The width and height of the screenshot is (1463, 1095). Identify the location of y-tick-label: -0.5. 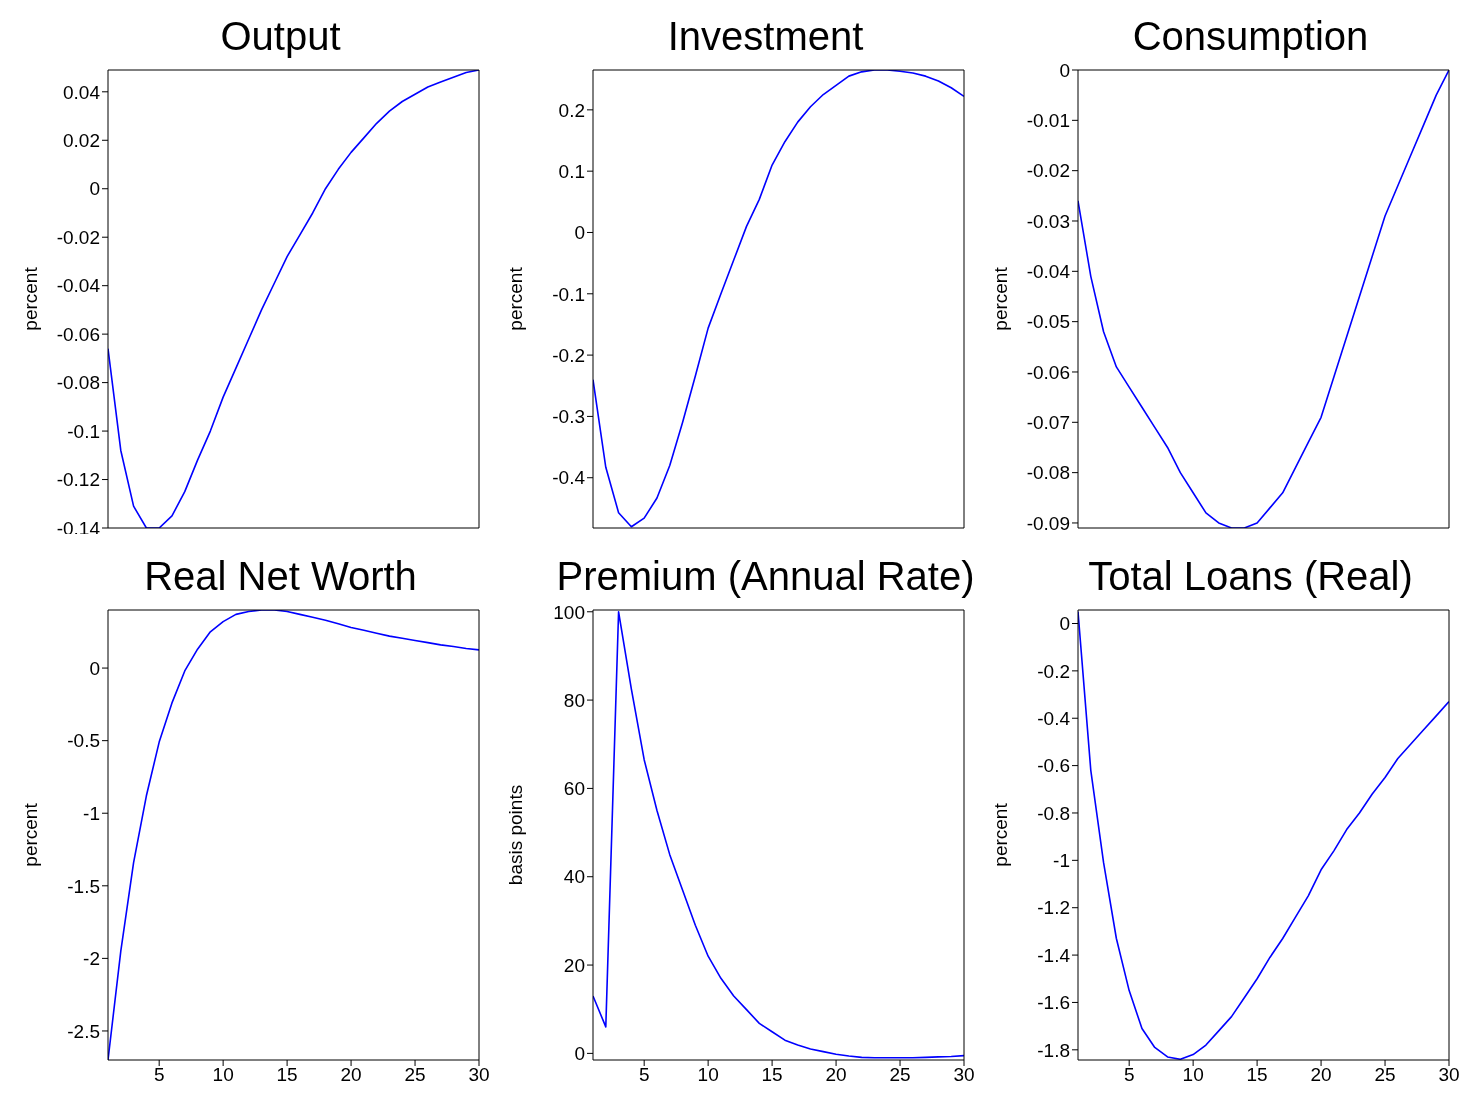
(83, 741).